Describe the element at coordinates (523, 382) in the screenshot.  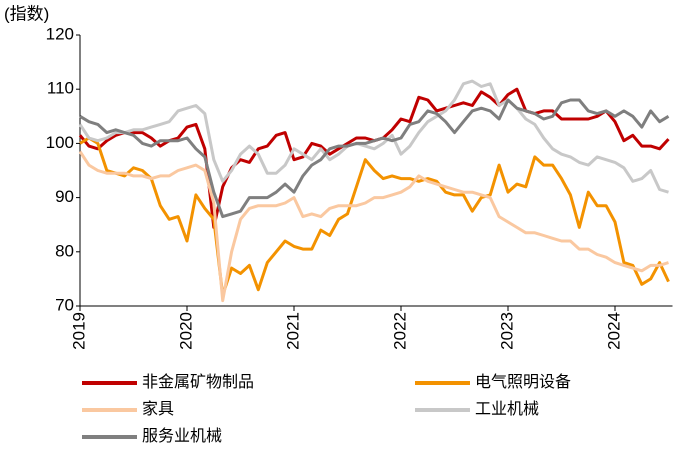
I see `legend-label: 电气照明设备` at that location.